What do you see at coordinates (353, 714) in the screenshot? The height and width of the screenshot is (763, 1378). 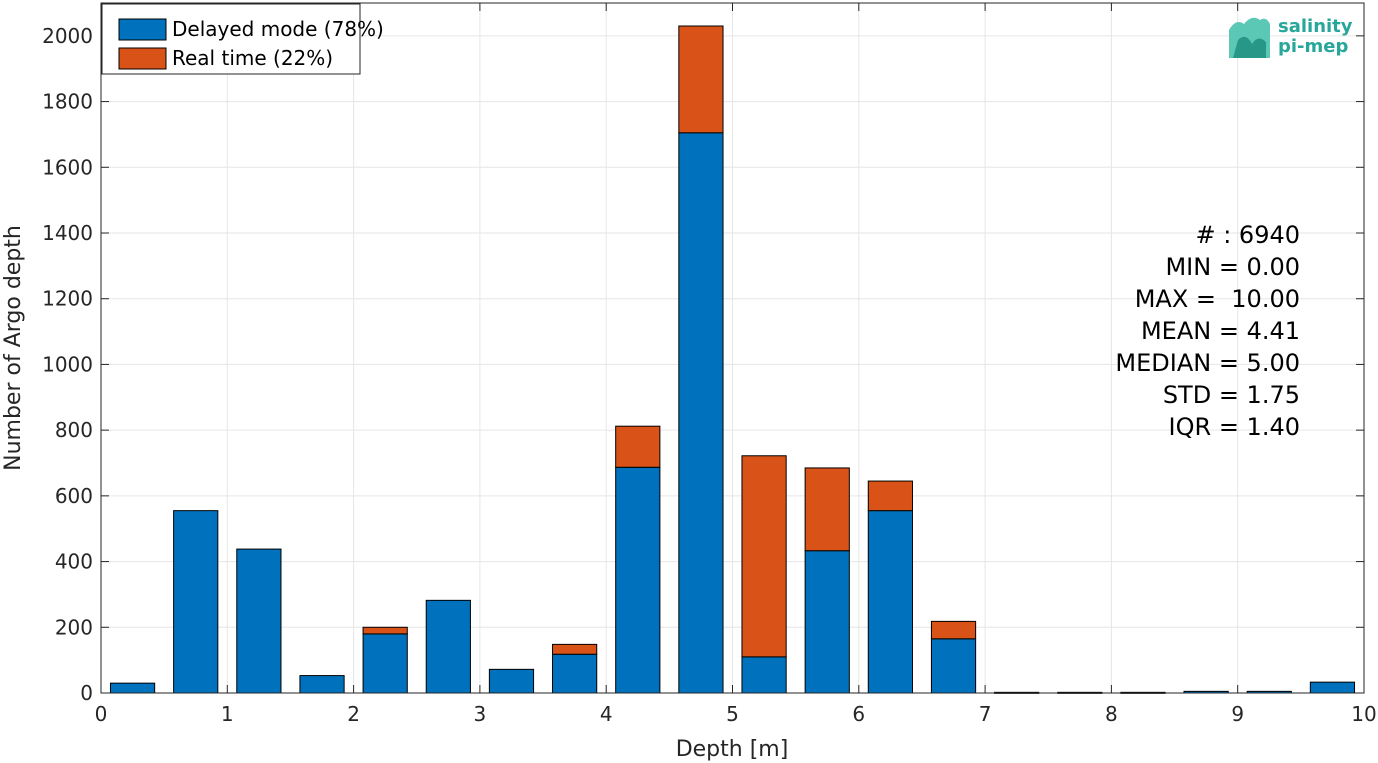 I see `x-tick-label: 2` at bounding box center [353, 714].